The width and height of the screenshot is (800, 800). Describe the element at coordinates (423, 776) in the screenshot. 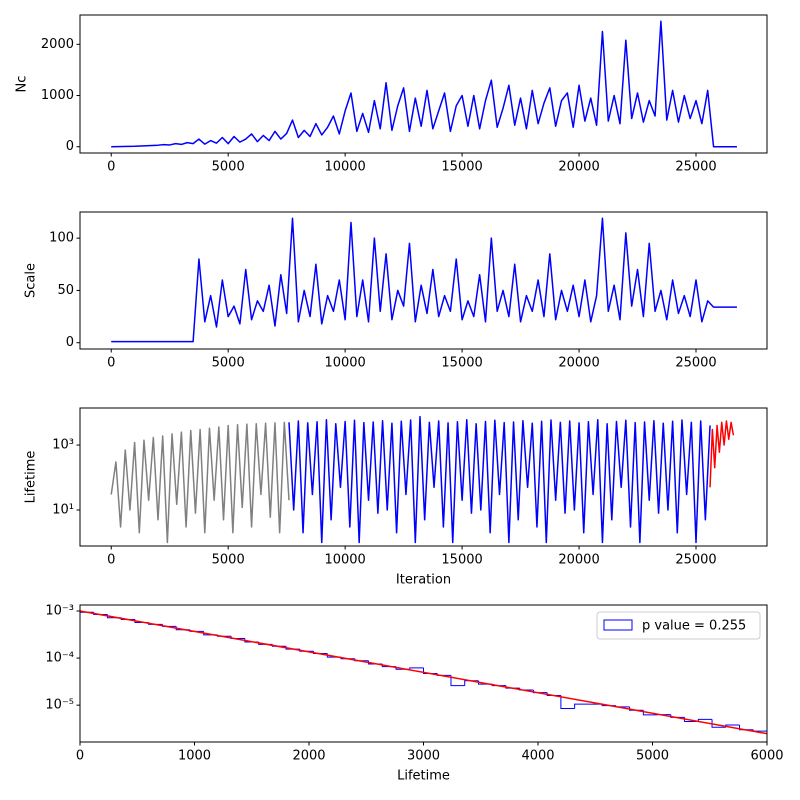

I see `x-axis-label: Lifetime` at that location.